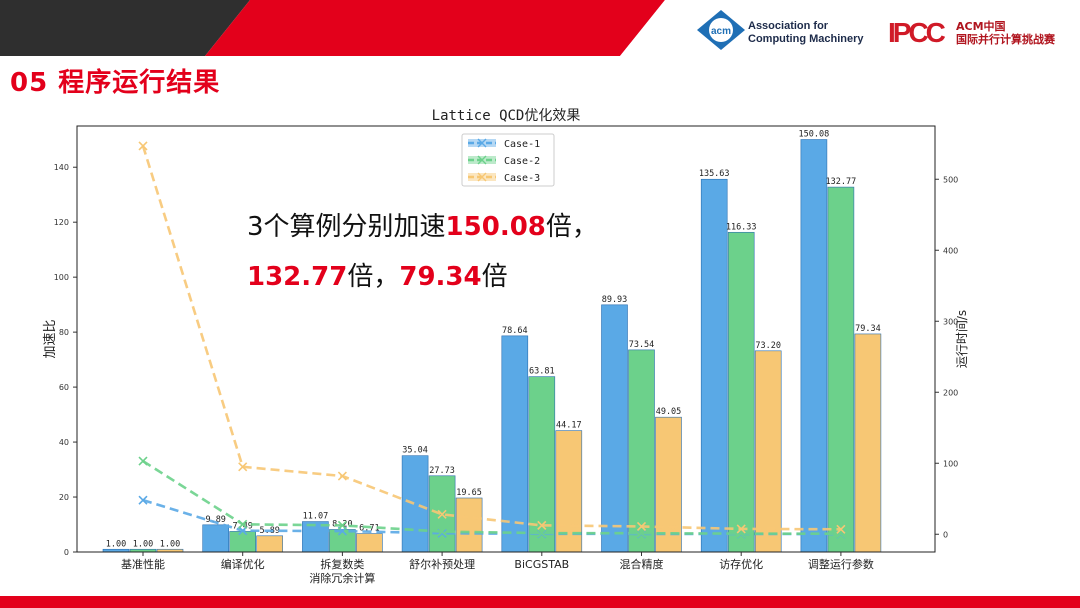  I want to click on y2-tick-label: 100, so click(950, 463).